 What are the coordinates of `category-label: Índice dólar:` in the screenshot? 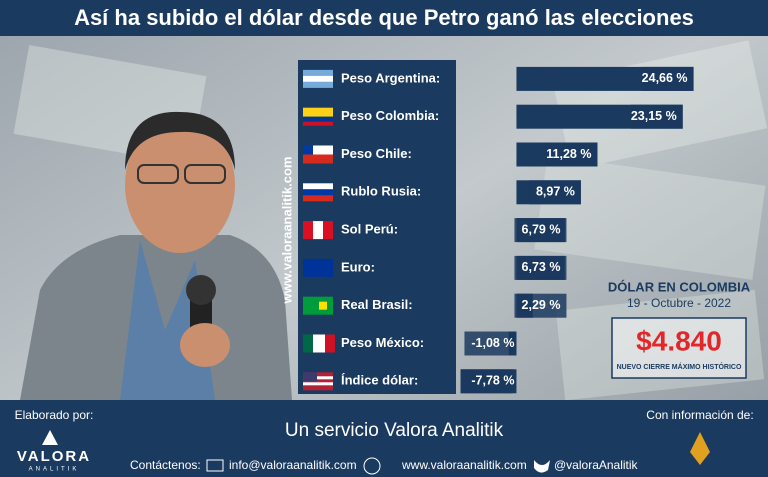 It's located at (379, 380).